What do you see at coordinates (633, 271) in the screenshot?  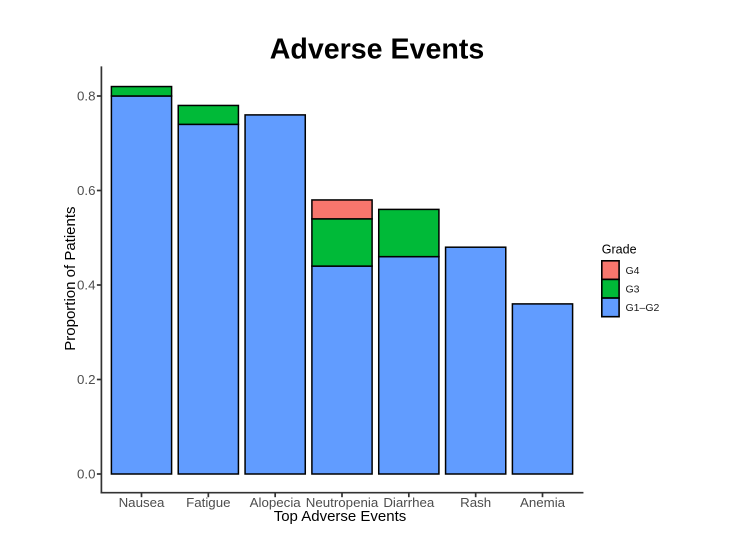 I see `svg-text: G4` at bounding box center [633, 271].